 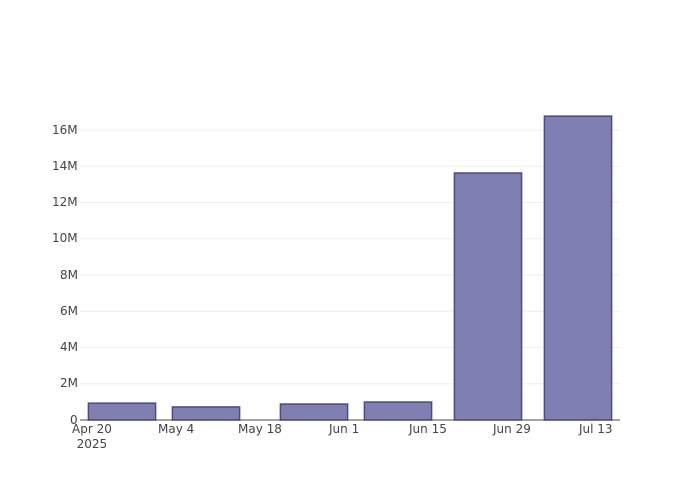 I want to click on y-tick-label: 10M, so click(x=65, y=238).